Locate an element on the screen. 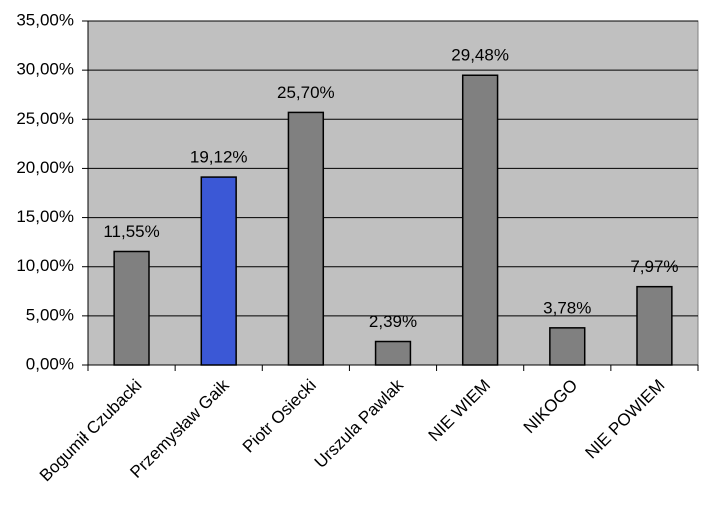  data-label: 11,55% is located at coordinates (131, 231).